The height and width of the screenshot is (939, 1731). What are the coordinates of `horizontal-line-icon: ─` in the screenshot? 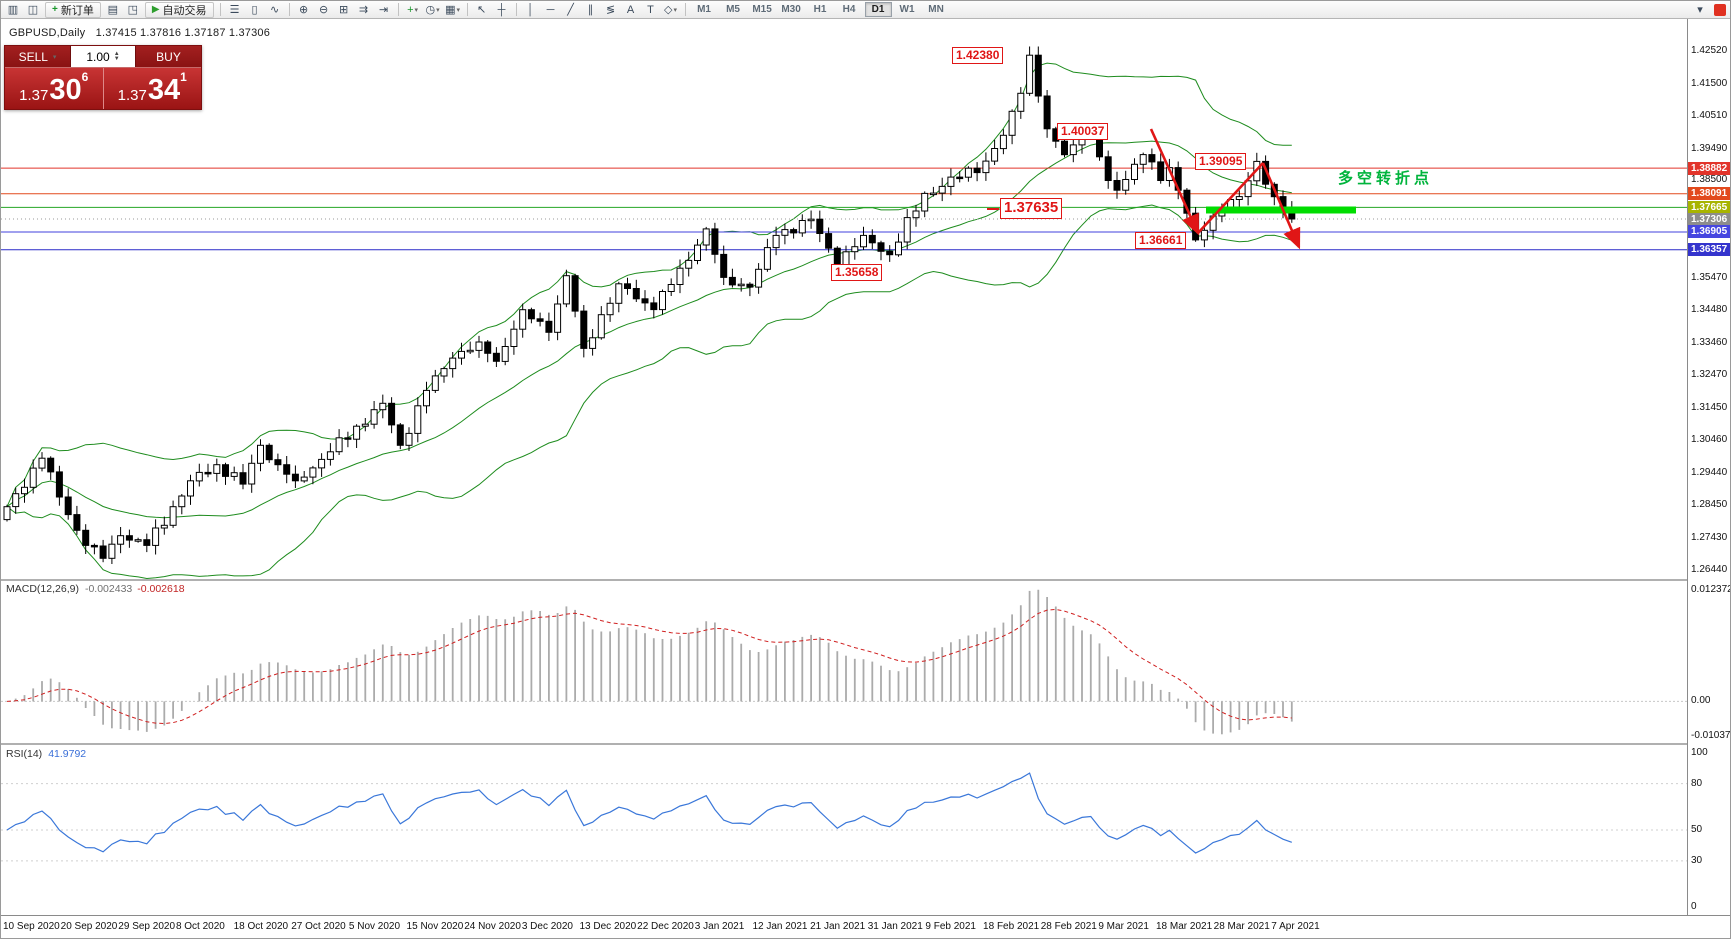 It's located at (550, 9).